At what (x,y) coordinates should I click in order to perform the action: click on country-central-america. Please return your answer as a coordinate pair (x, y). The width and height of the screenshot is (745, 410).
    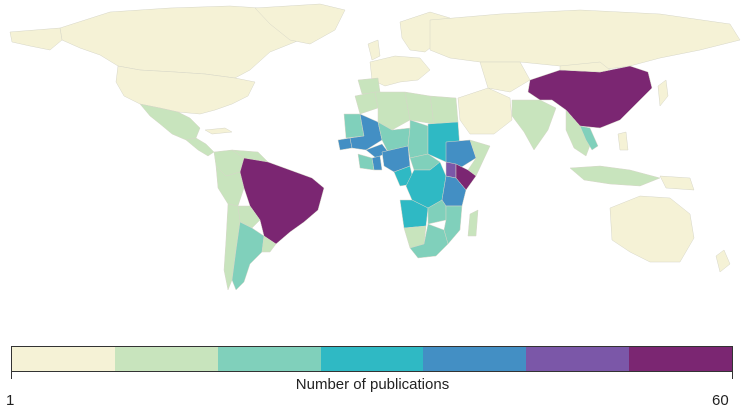
    Looking at the image, I should click on (200, 147).